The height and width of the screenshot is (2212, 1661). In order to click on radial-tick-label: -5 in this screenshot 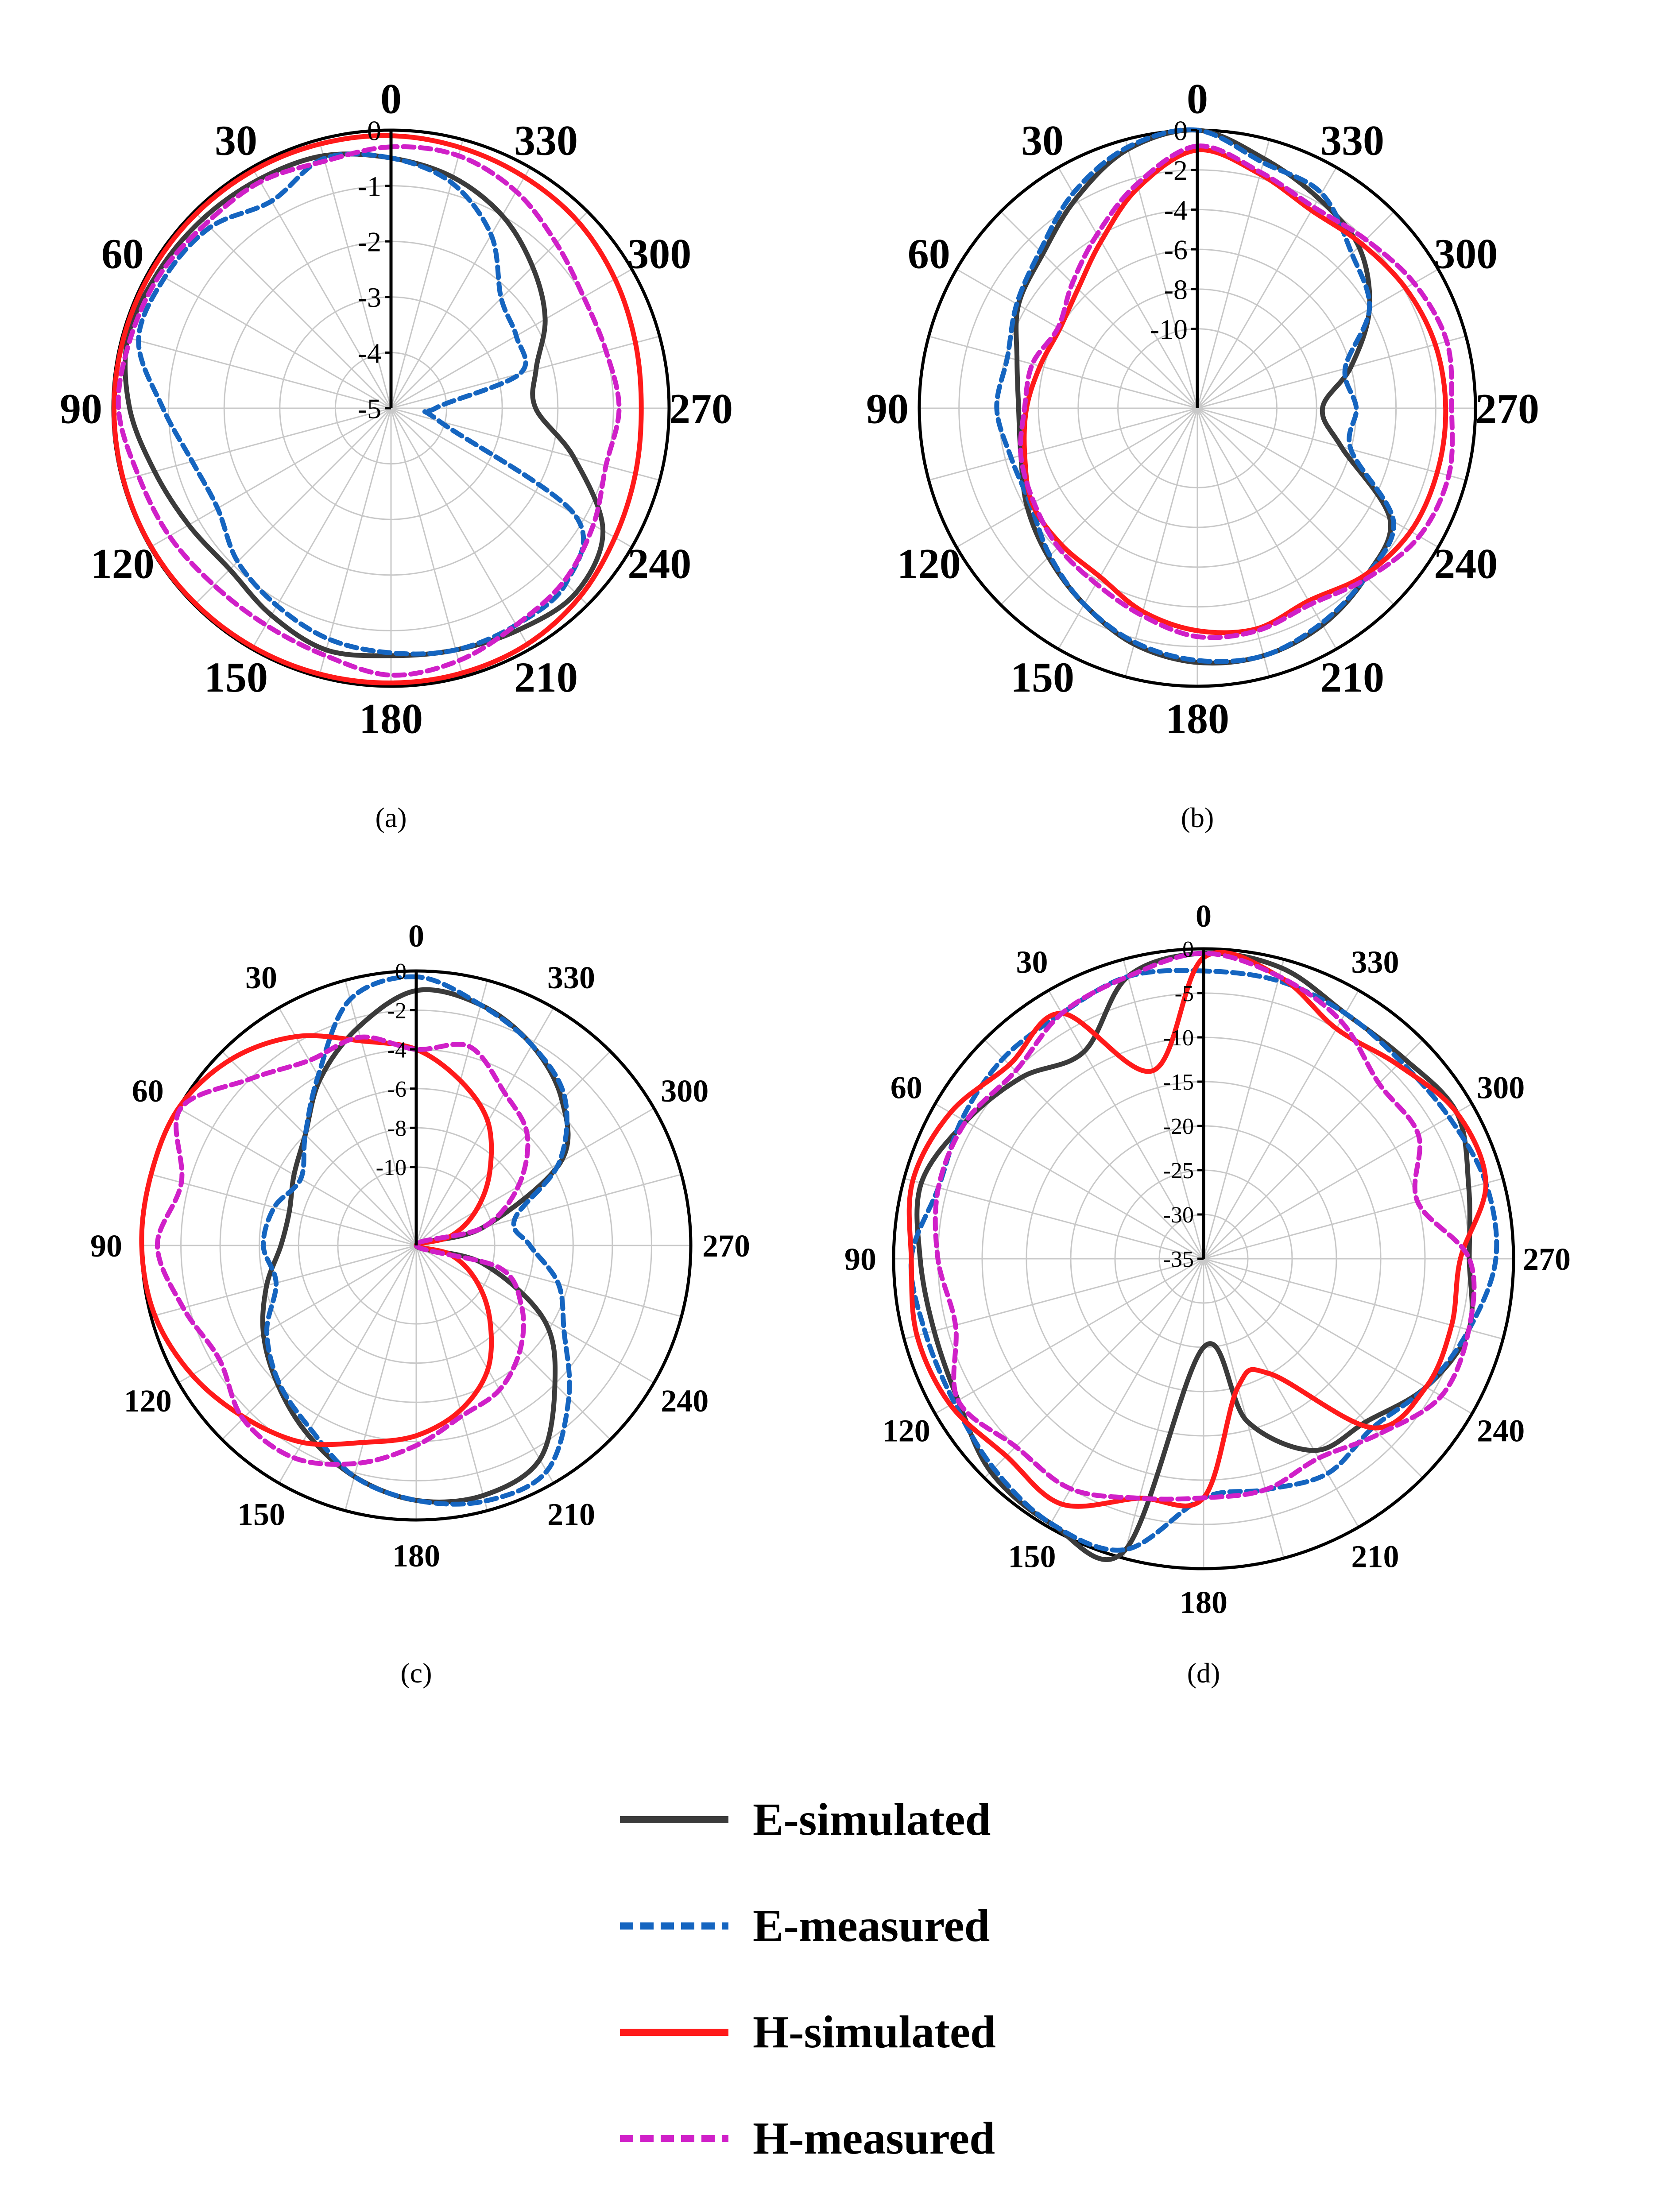, I will do `click(1184, 993)`.